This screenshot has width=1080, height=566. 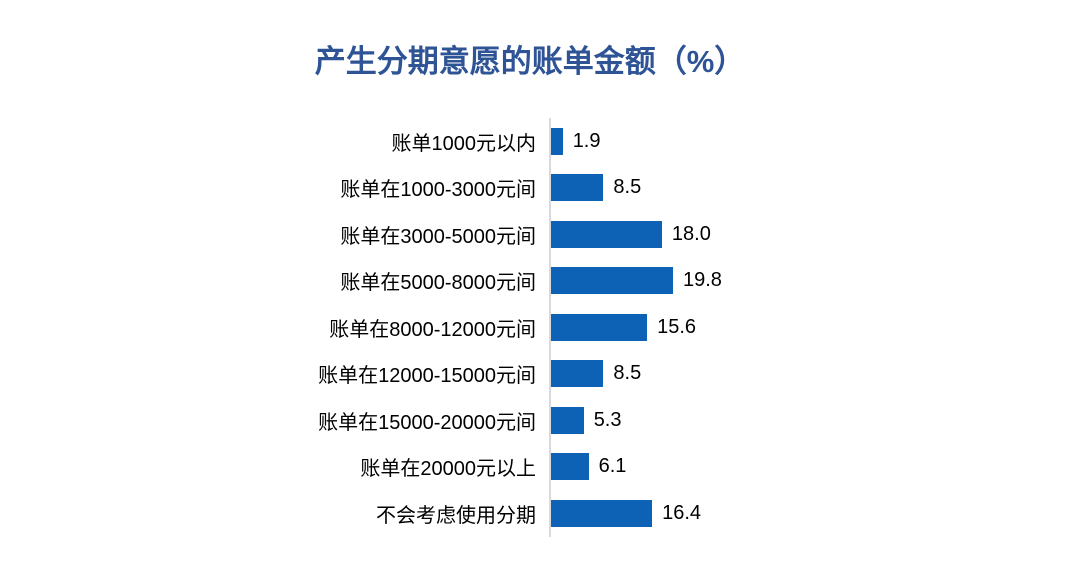 What do you see at coordinates (682, 512) in the screenshot?
I see `value-label: 16.4` at bounding box center [682, 512].